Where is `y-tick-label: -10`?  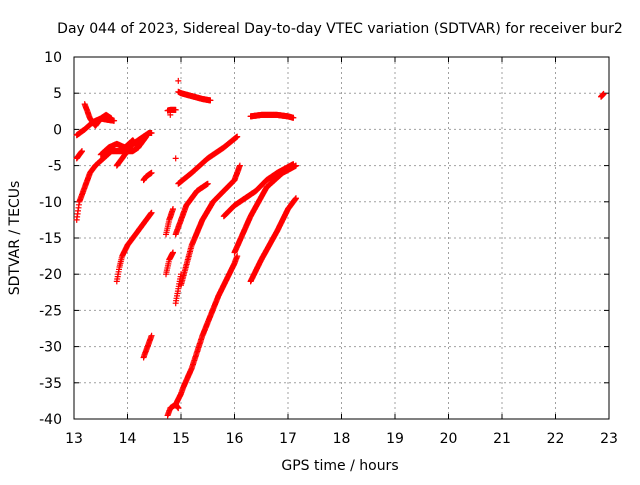
y-tick-label: -10 is located at coordinates (50, 203).